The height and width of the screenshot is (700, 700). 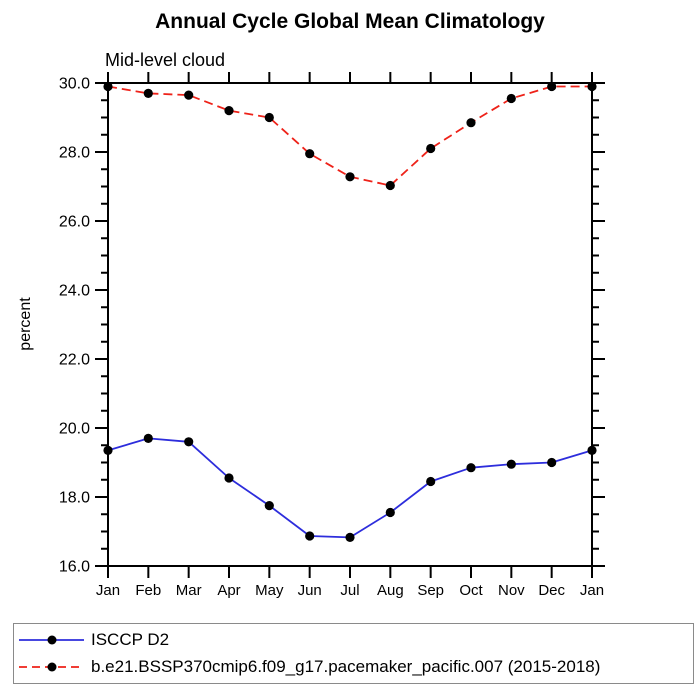 I want to click on x-axis-tick-label: Feb, so click(x=148, y=590).